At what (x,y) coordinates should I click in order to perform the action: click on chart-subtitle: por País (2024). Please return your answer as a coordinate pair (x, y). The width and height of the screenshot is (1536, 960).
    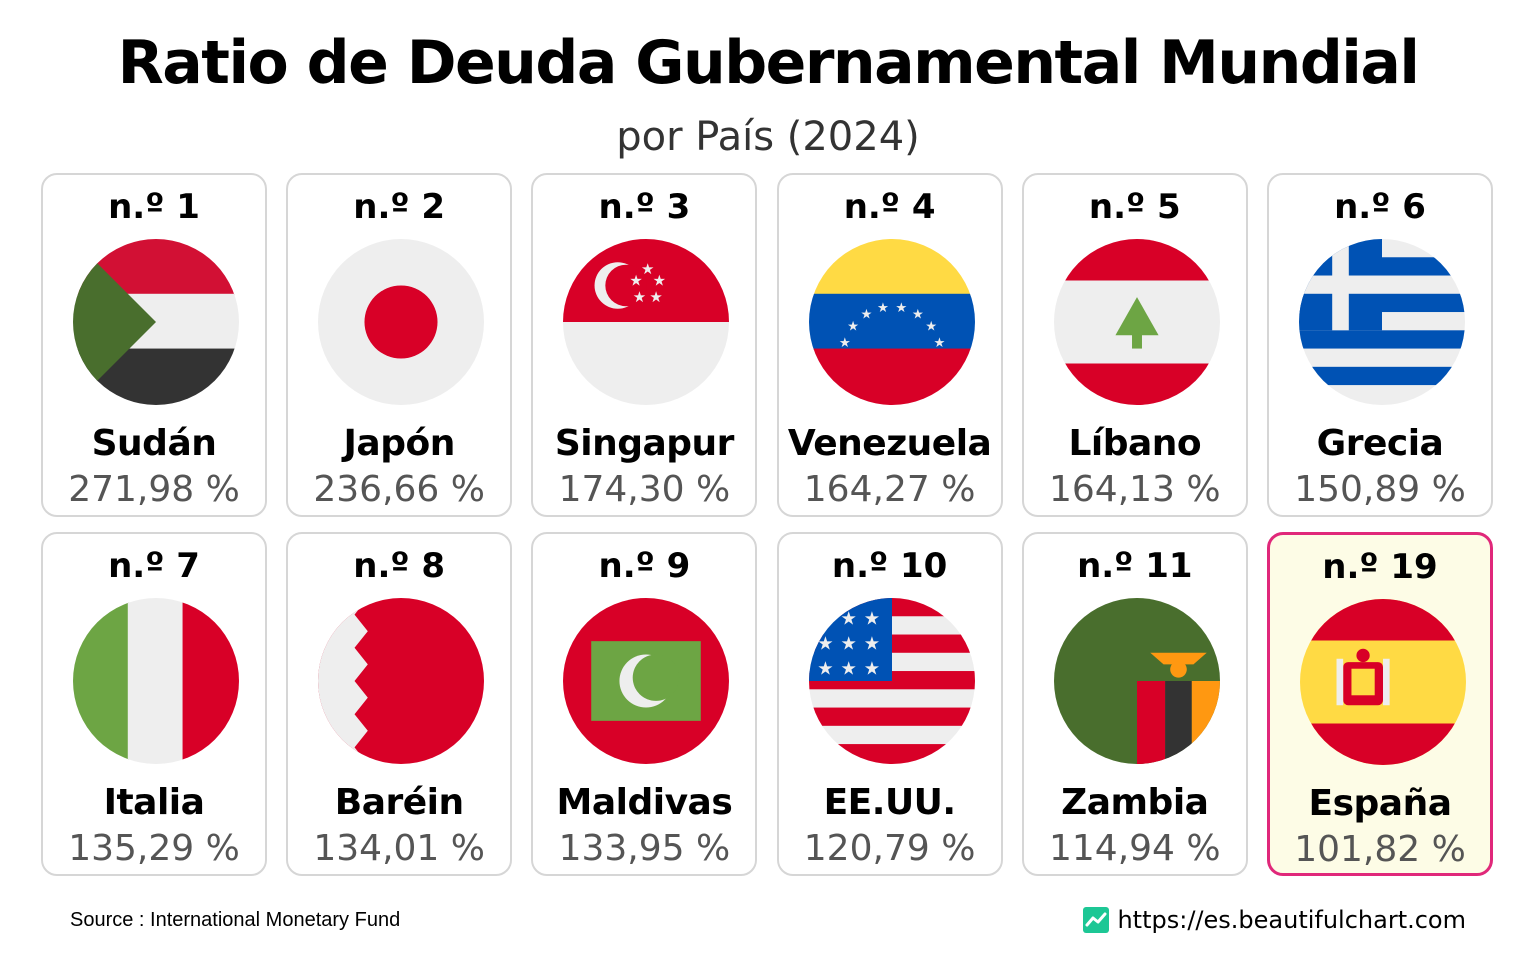
    Looking at the image, I should click on (768, 137).